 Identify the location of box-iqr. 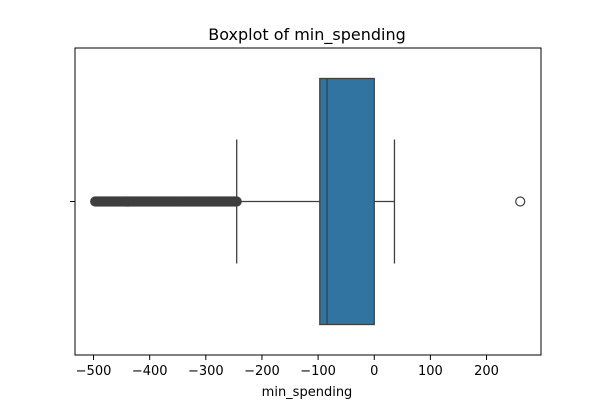
(347, 201).